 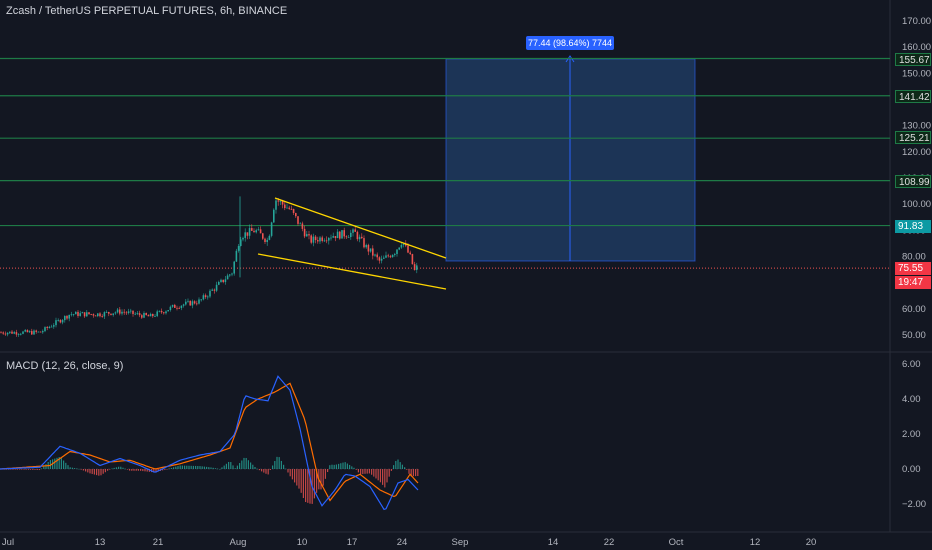 I want to click on macd-title: MACD (12, 26, close, 9), so click(x=65, y=366).